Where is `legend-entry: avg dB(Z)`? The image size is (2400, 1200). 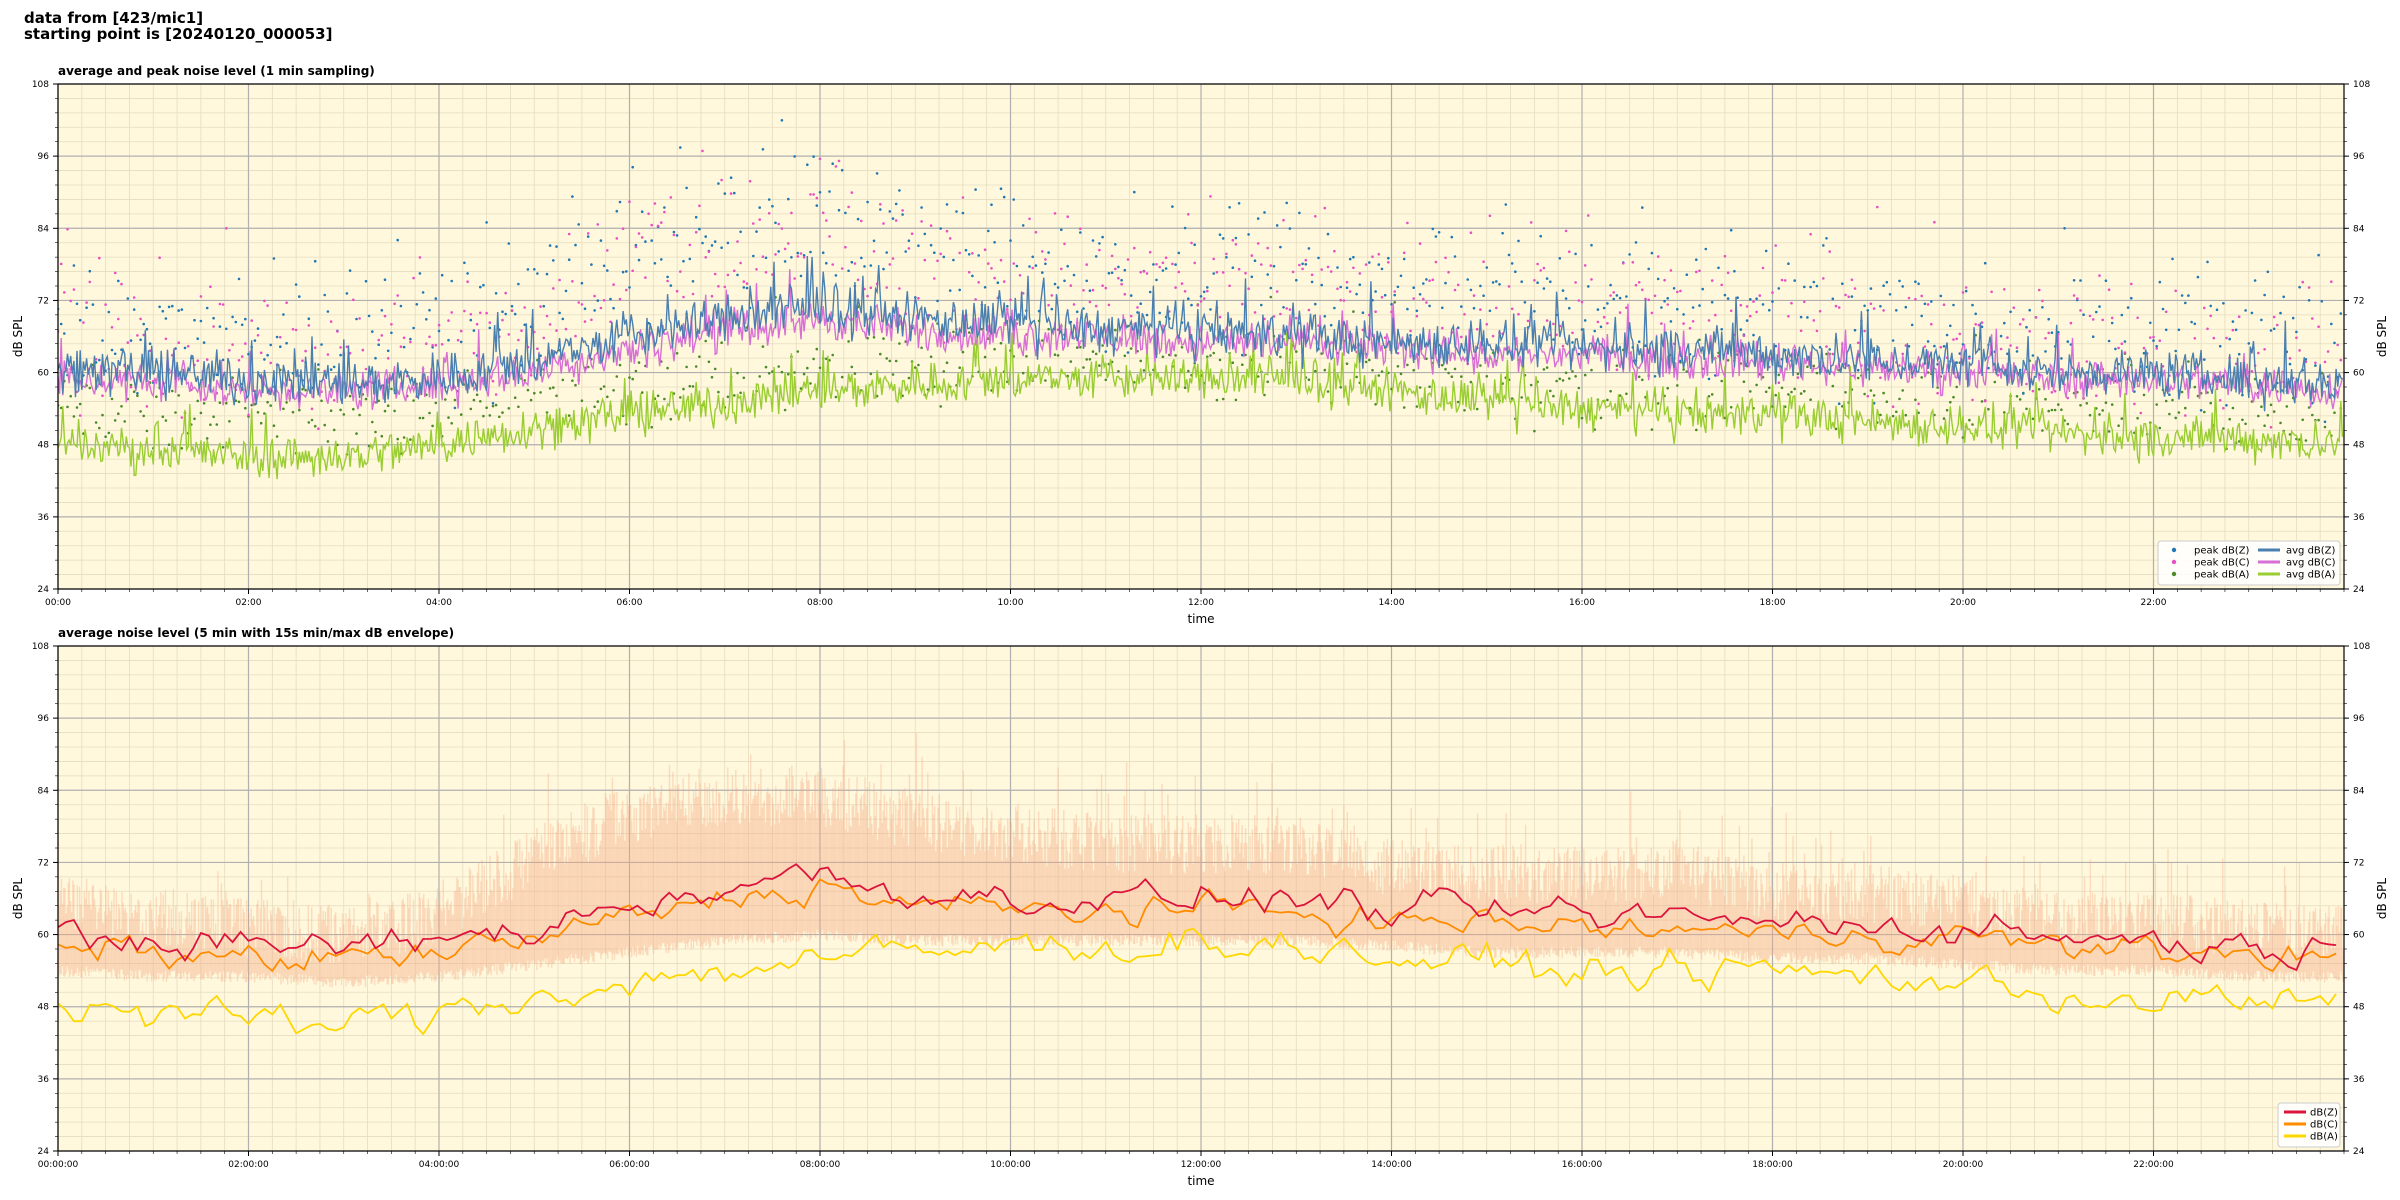
legend-entry: avg dB(Z) is located at coordinates (2311, 551).